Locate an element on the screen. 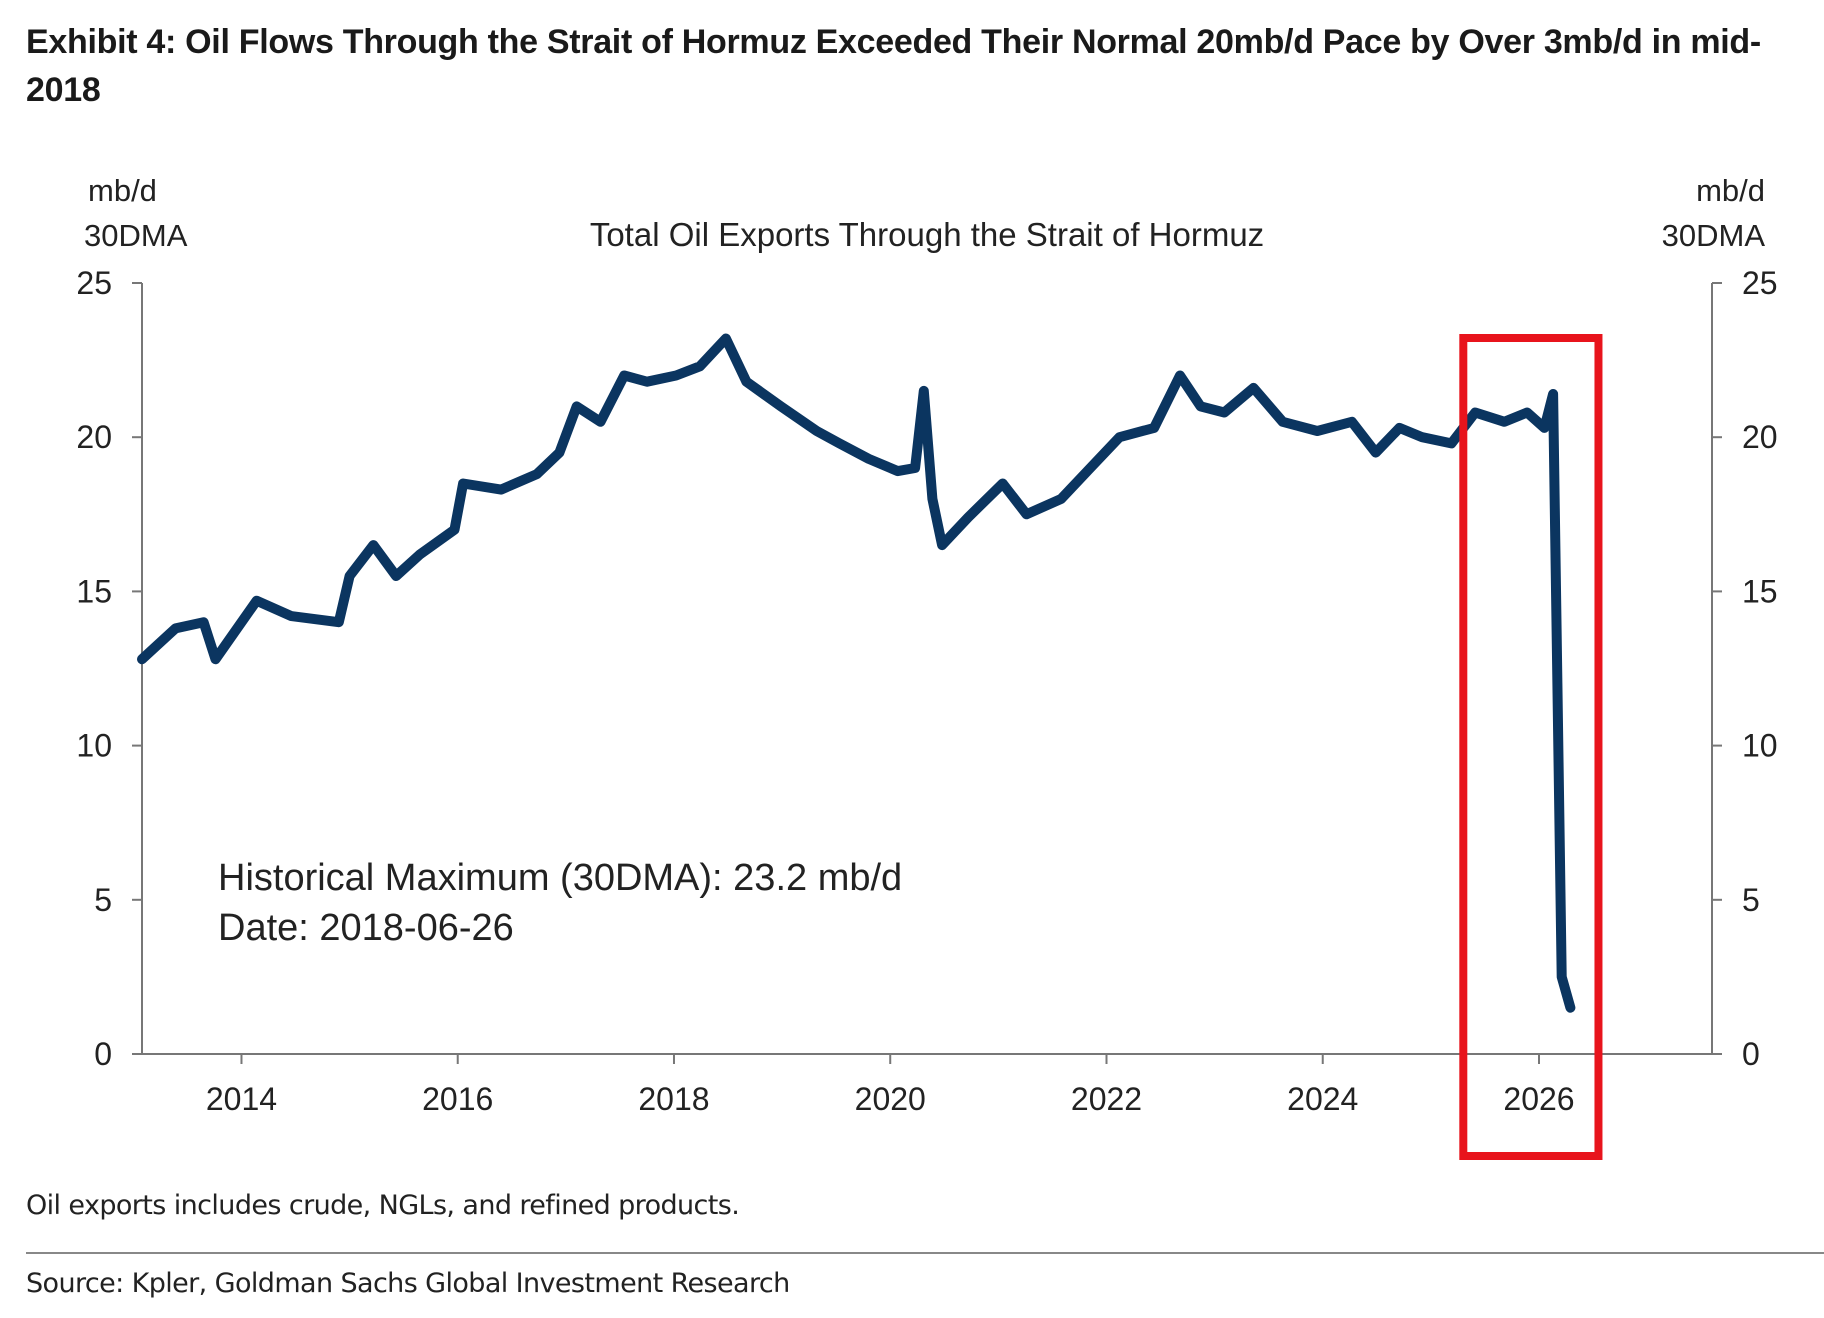  x-tick-label: 2026 is located at coordinates (1538, 1099).